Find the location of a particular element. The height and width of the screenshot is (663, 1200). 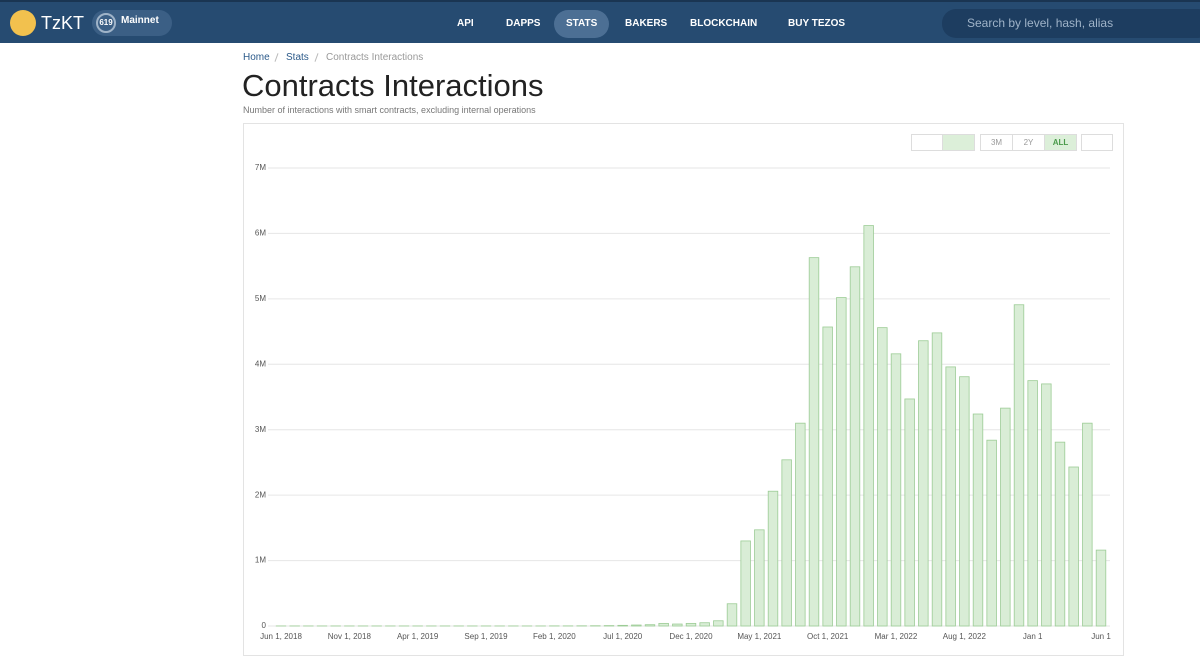

nav-item: BAKERS is located at coordinates (646, 23).